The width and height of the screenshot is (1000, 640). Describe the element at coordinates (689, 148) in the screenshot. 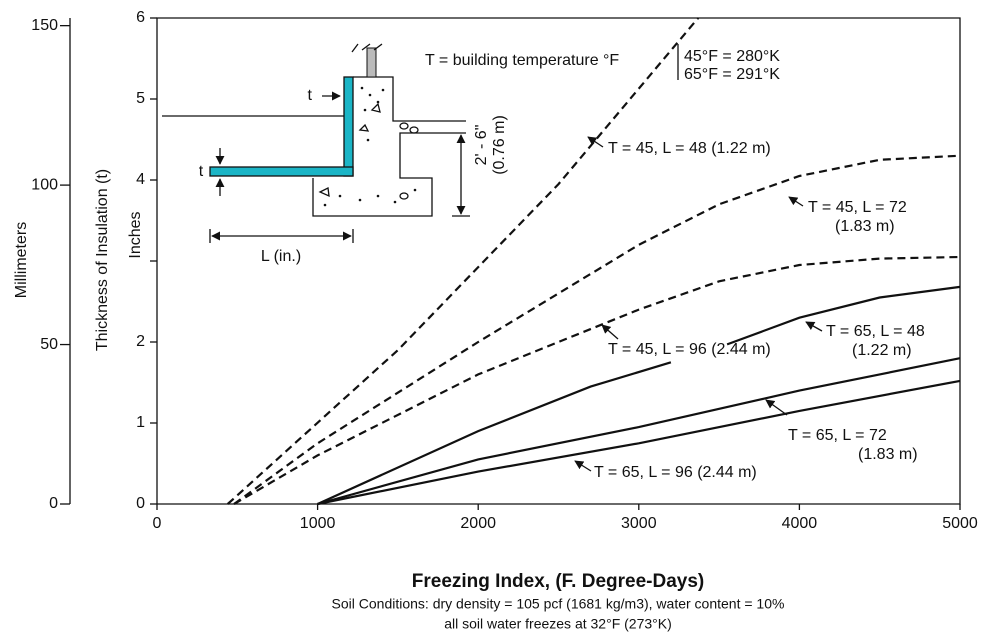

I see `annotation: T = 45, L = 48 (1.22 m)` at that location.